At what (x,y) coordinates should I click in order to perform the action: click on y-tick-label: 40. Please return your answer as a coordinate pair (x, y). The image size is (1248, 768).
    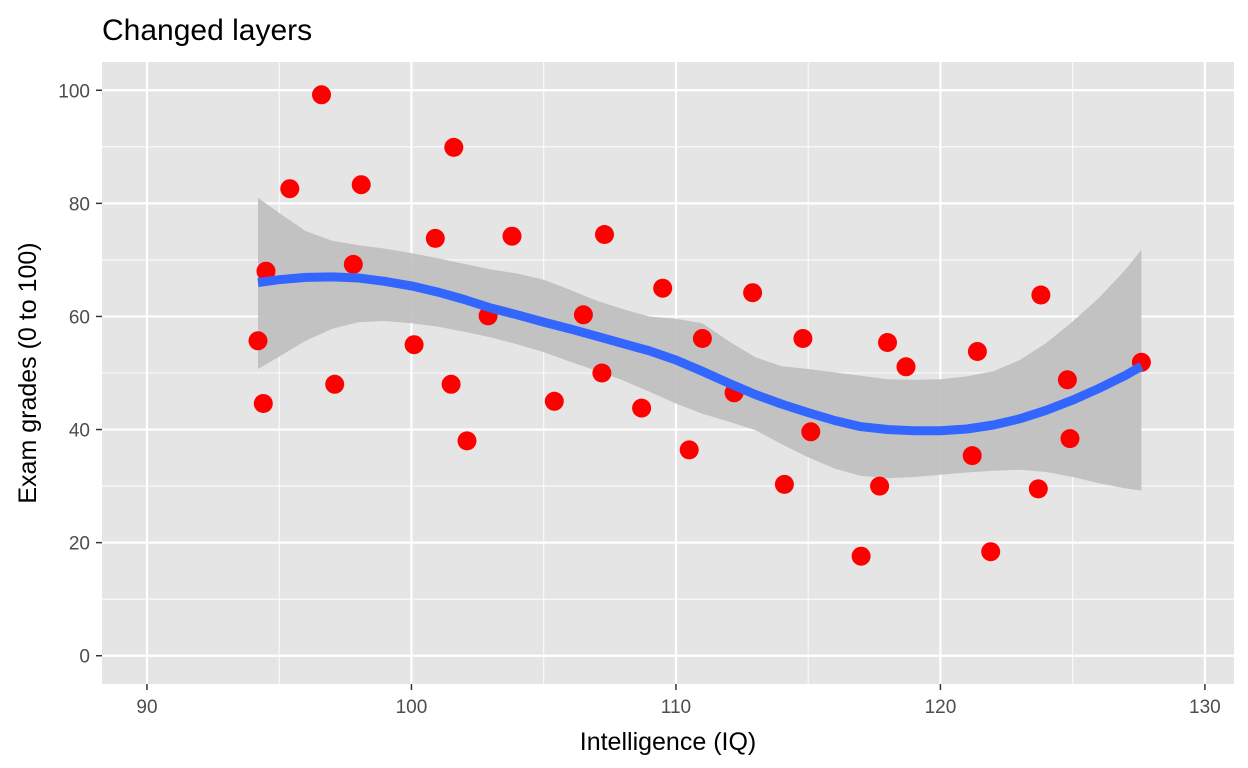
    Looking at the image, I should click on (79, 431).